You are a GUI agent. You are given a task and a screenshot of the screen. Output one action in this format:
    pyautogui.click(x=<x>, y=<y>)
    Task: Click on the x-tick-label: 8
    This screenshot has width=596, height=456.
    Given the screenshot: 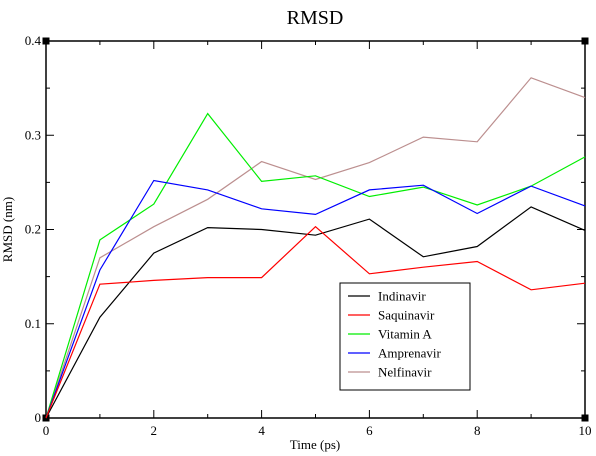 What is the action you would take?
    pyautogui.click(x=477, y=430)
    